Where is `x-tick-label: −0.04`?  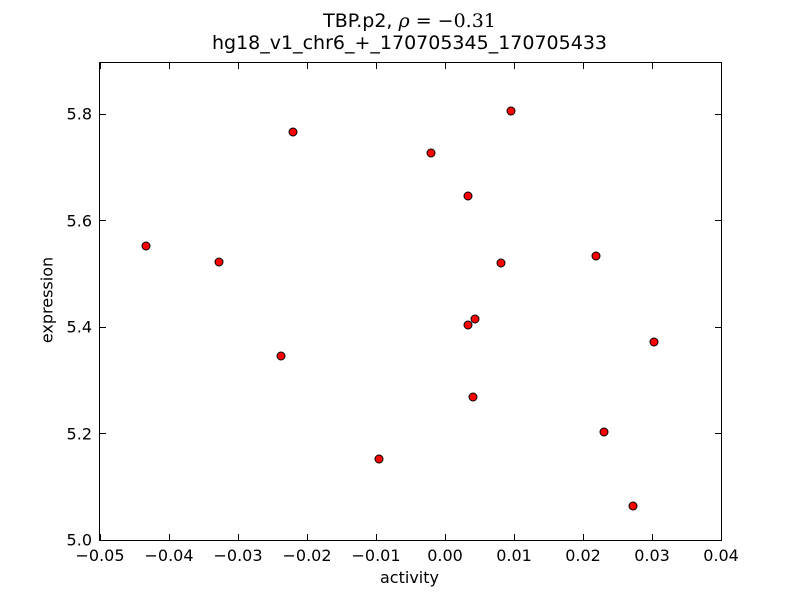 x-tick-label: −0.04 is located at coordinates (169, 555).